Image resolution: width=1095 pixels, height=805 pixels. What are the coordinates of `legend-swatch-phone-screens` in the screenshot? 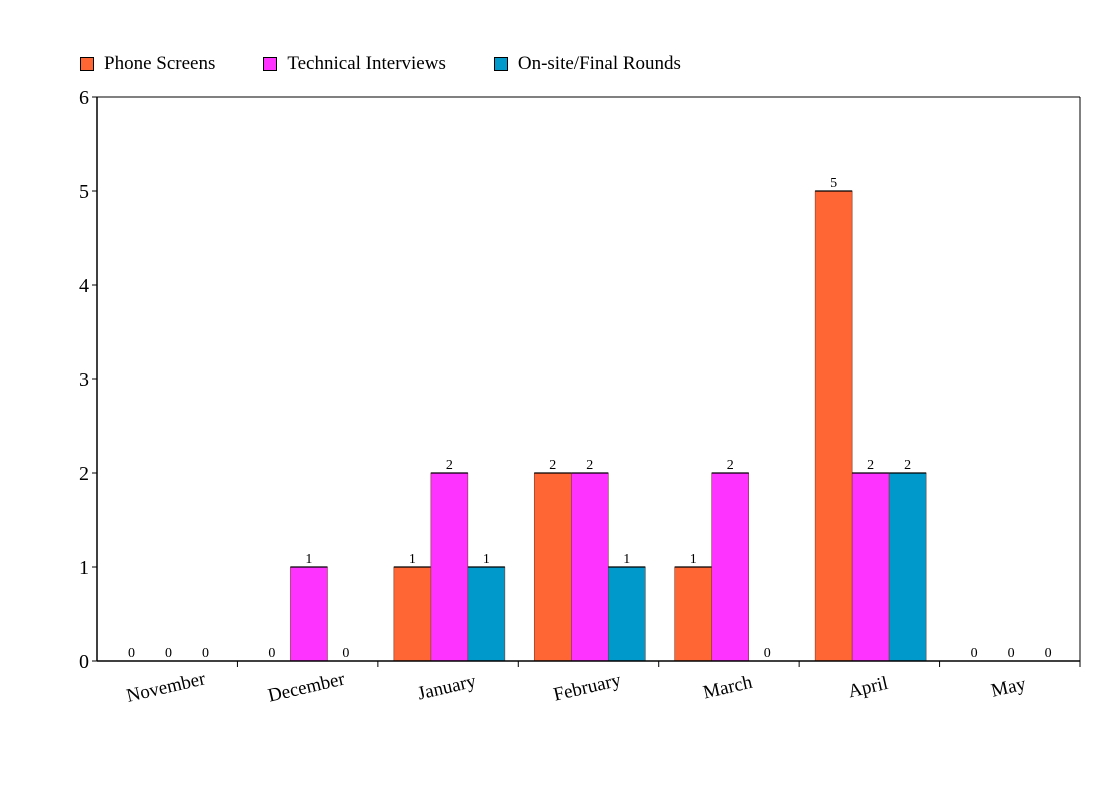 It's located at (87, 64).